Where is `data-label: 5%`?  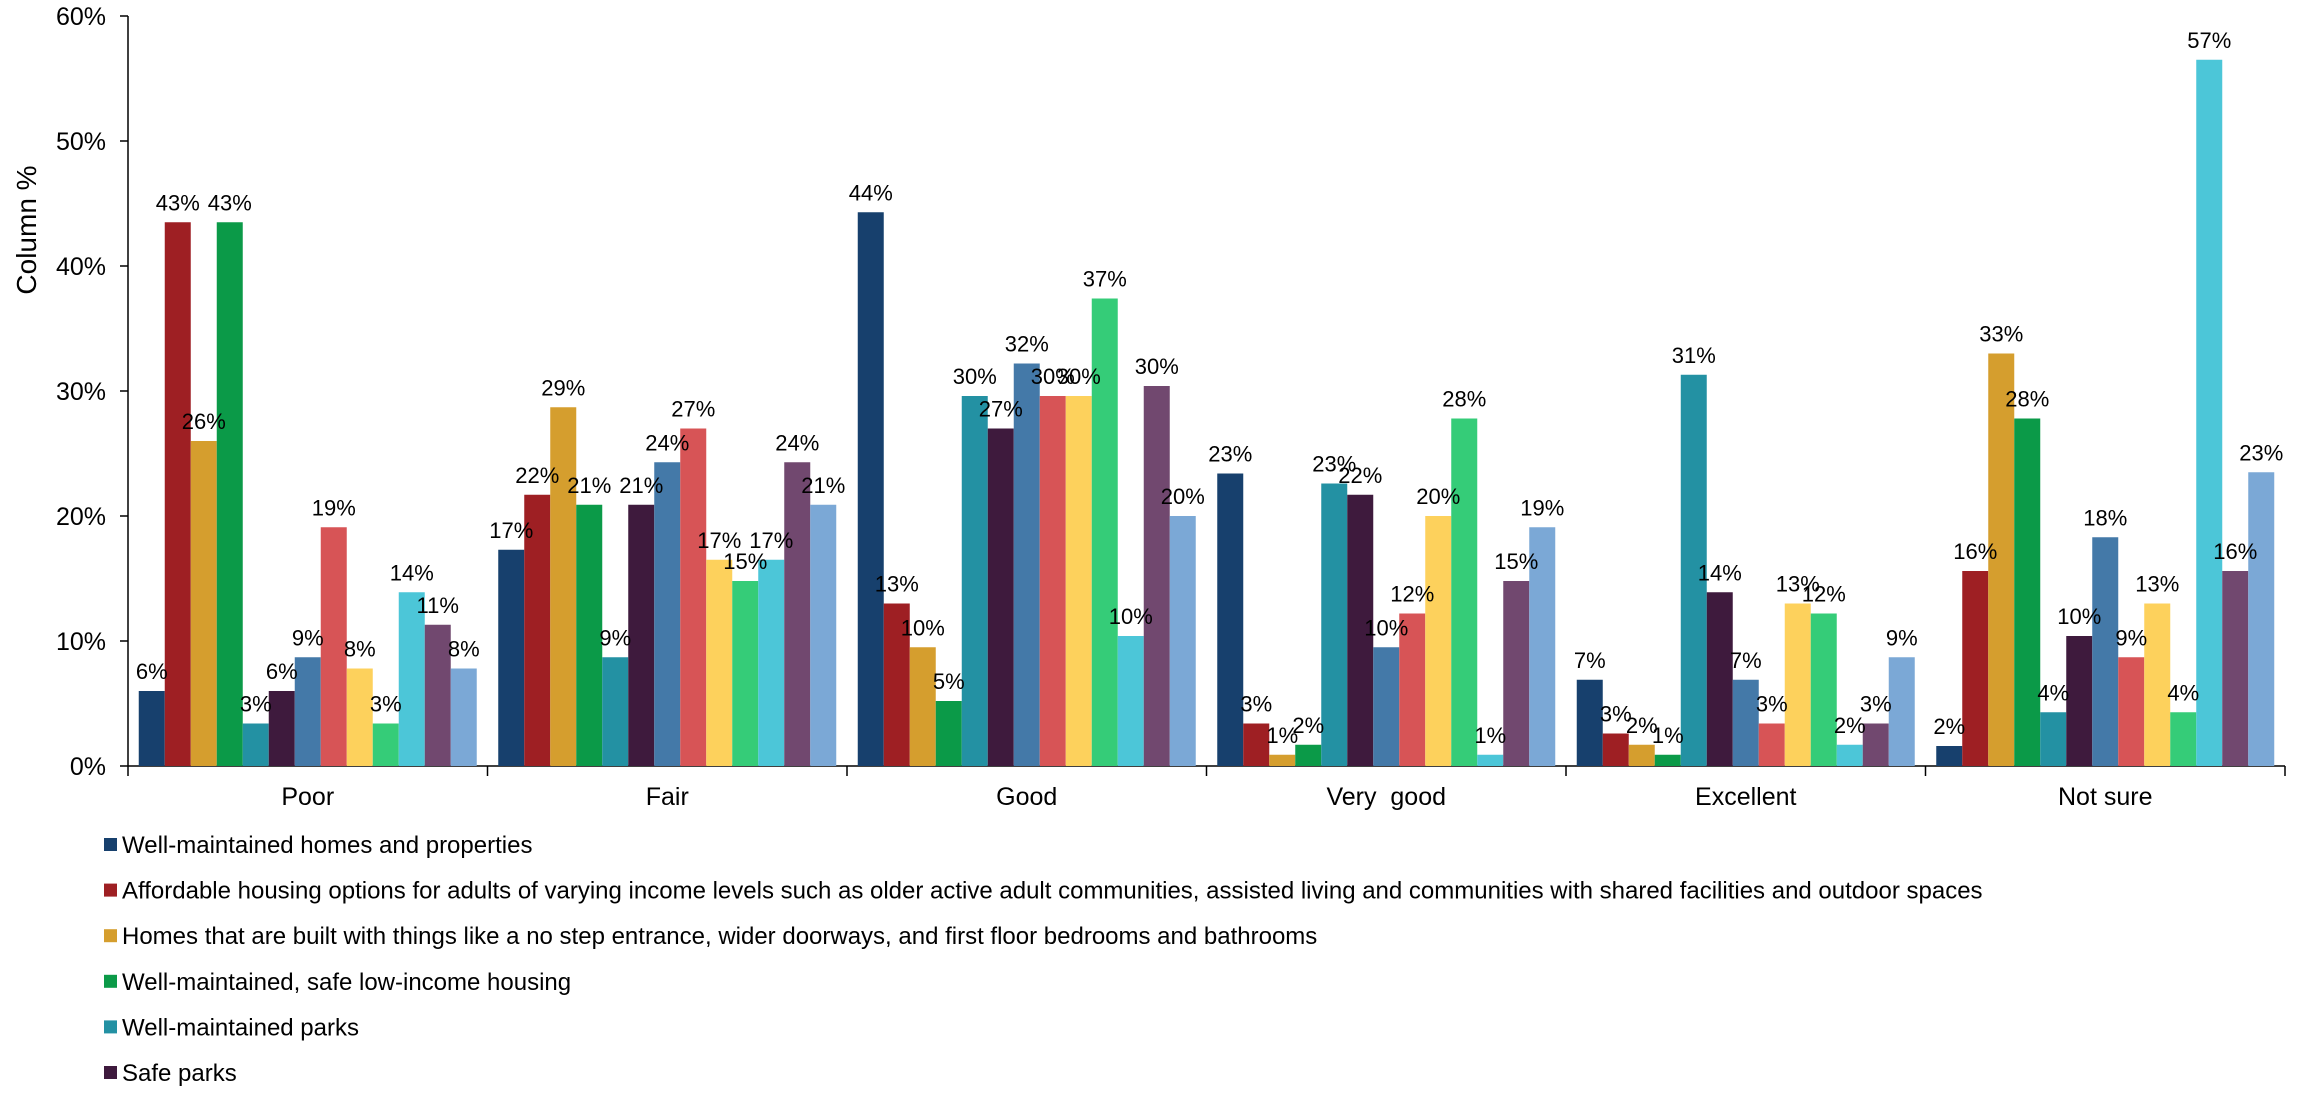 data-label: 5% is located at coordinates (949, 681).